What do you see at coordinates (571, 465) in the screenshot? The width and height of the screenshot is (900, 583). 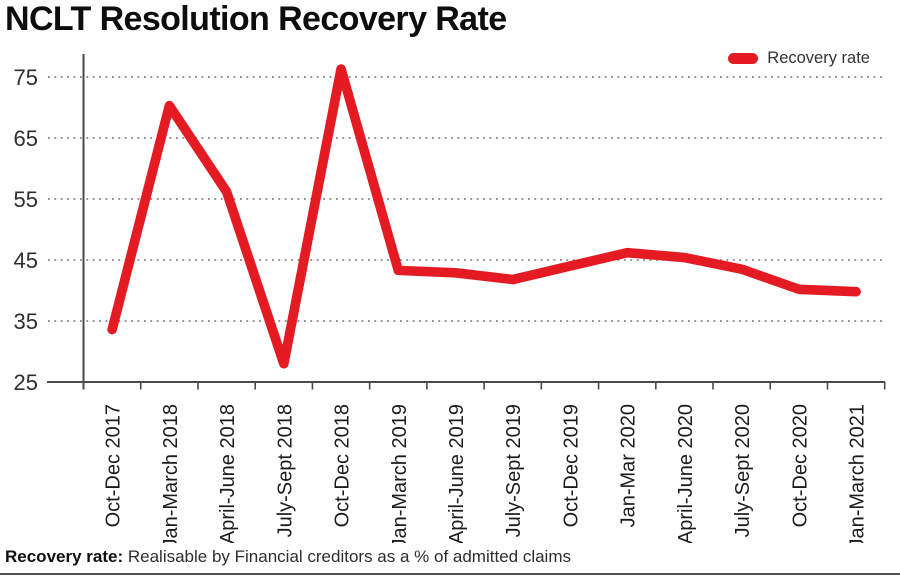 I see `svg-text: Oct-Dec 2019` at bounding box center [571, 465].